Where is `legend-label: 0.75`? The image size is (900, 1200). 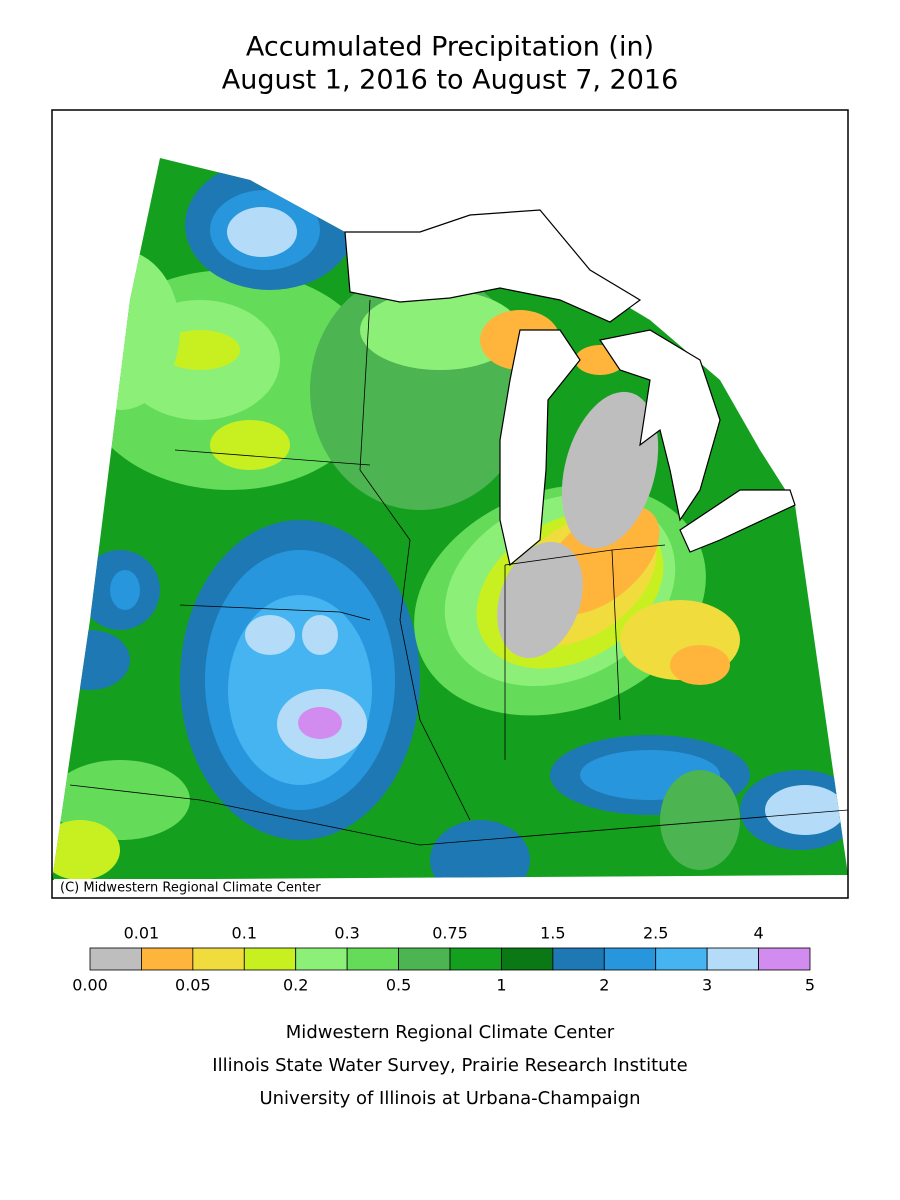
legend-label: 0.75 is located at coordinates (450, 933).